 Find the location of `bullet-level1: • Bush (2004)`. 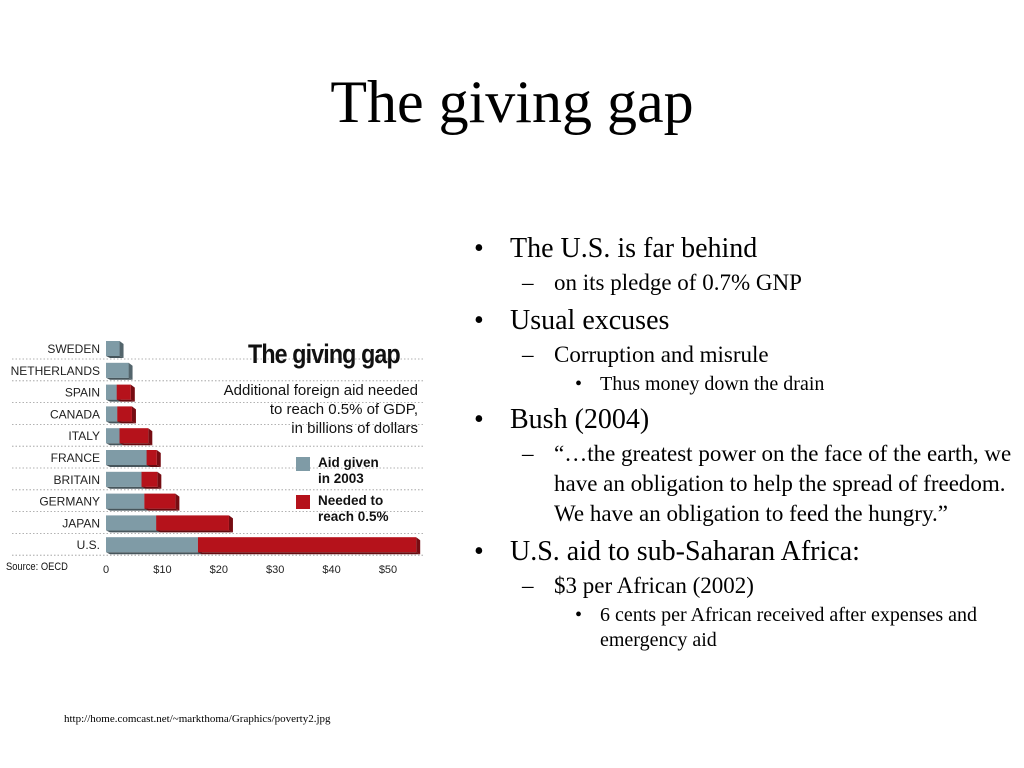

bullet-level1: • Bush (2004) is located at coordinates (745, 420).